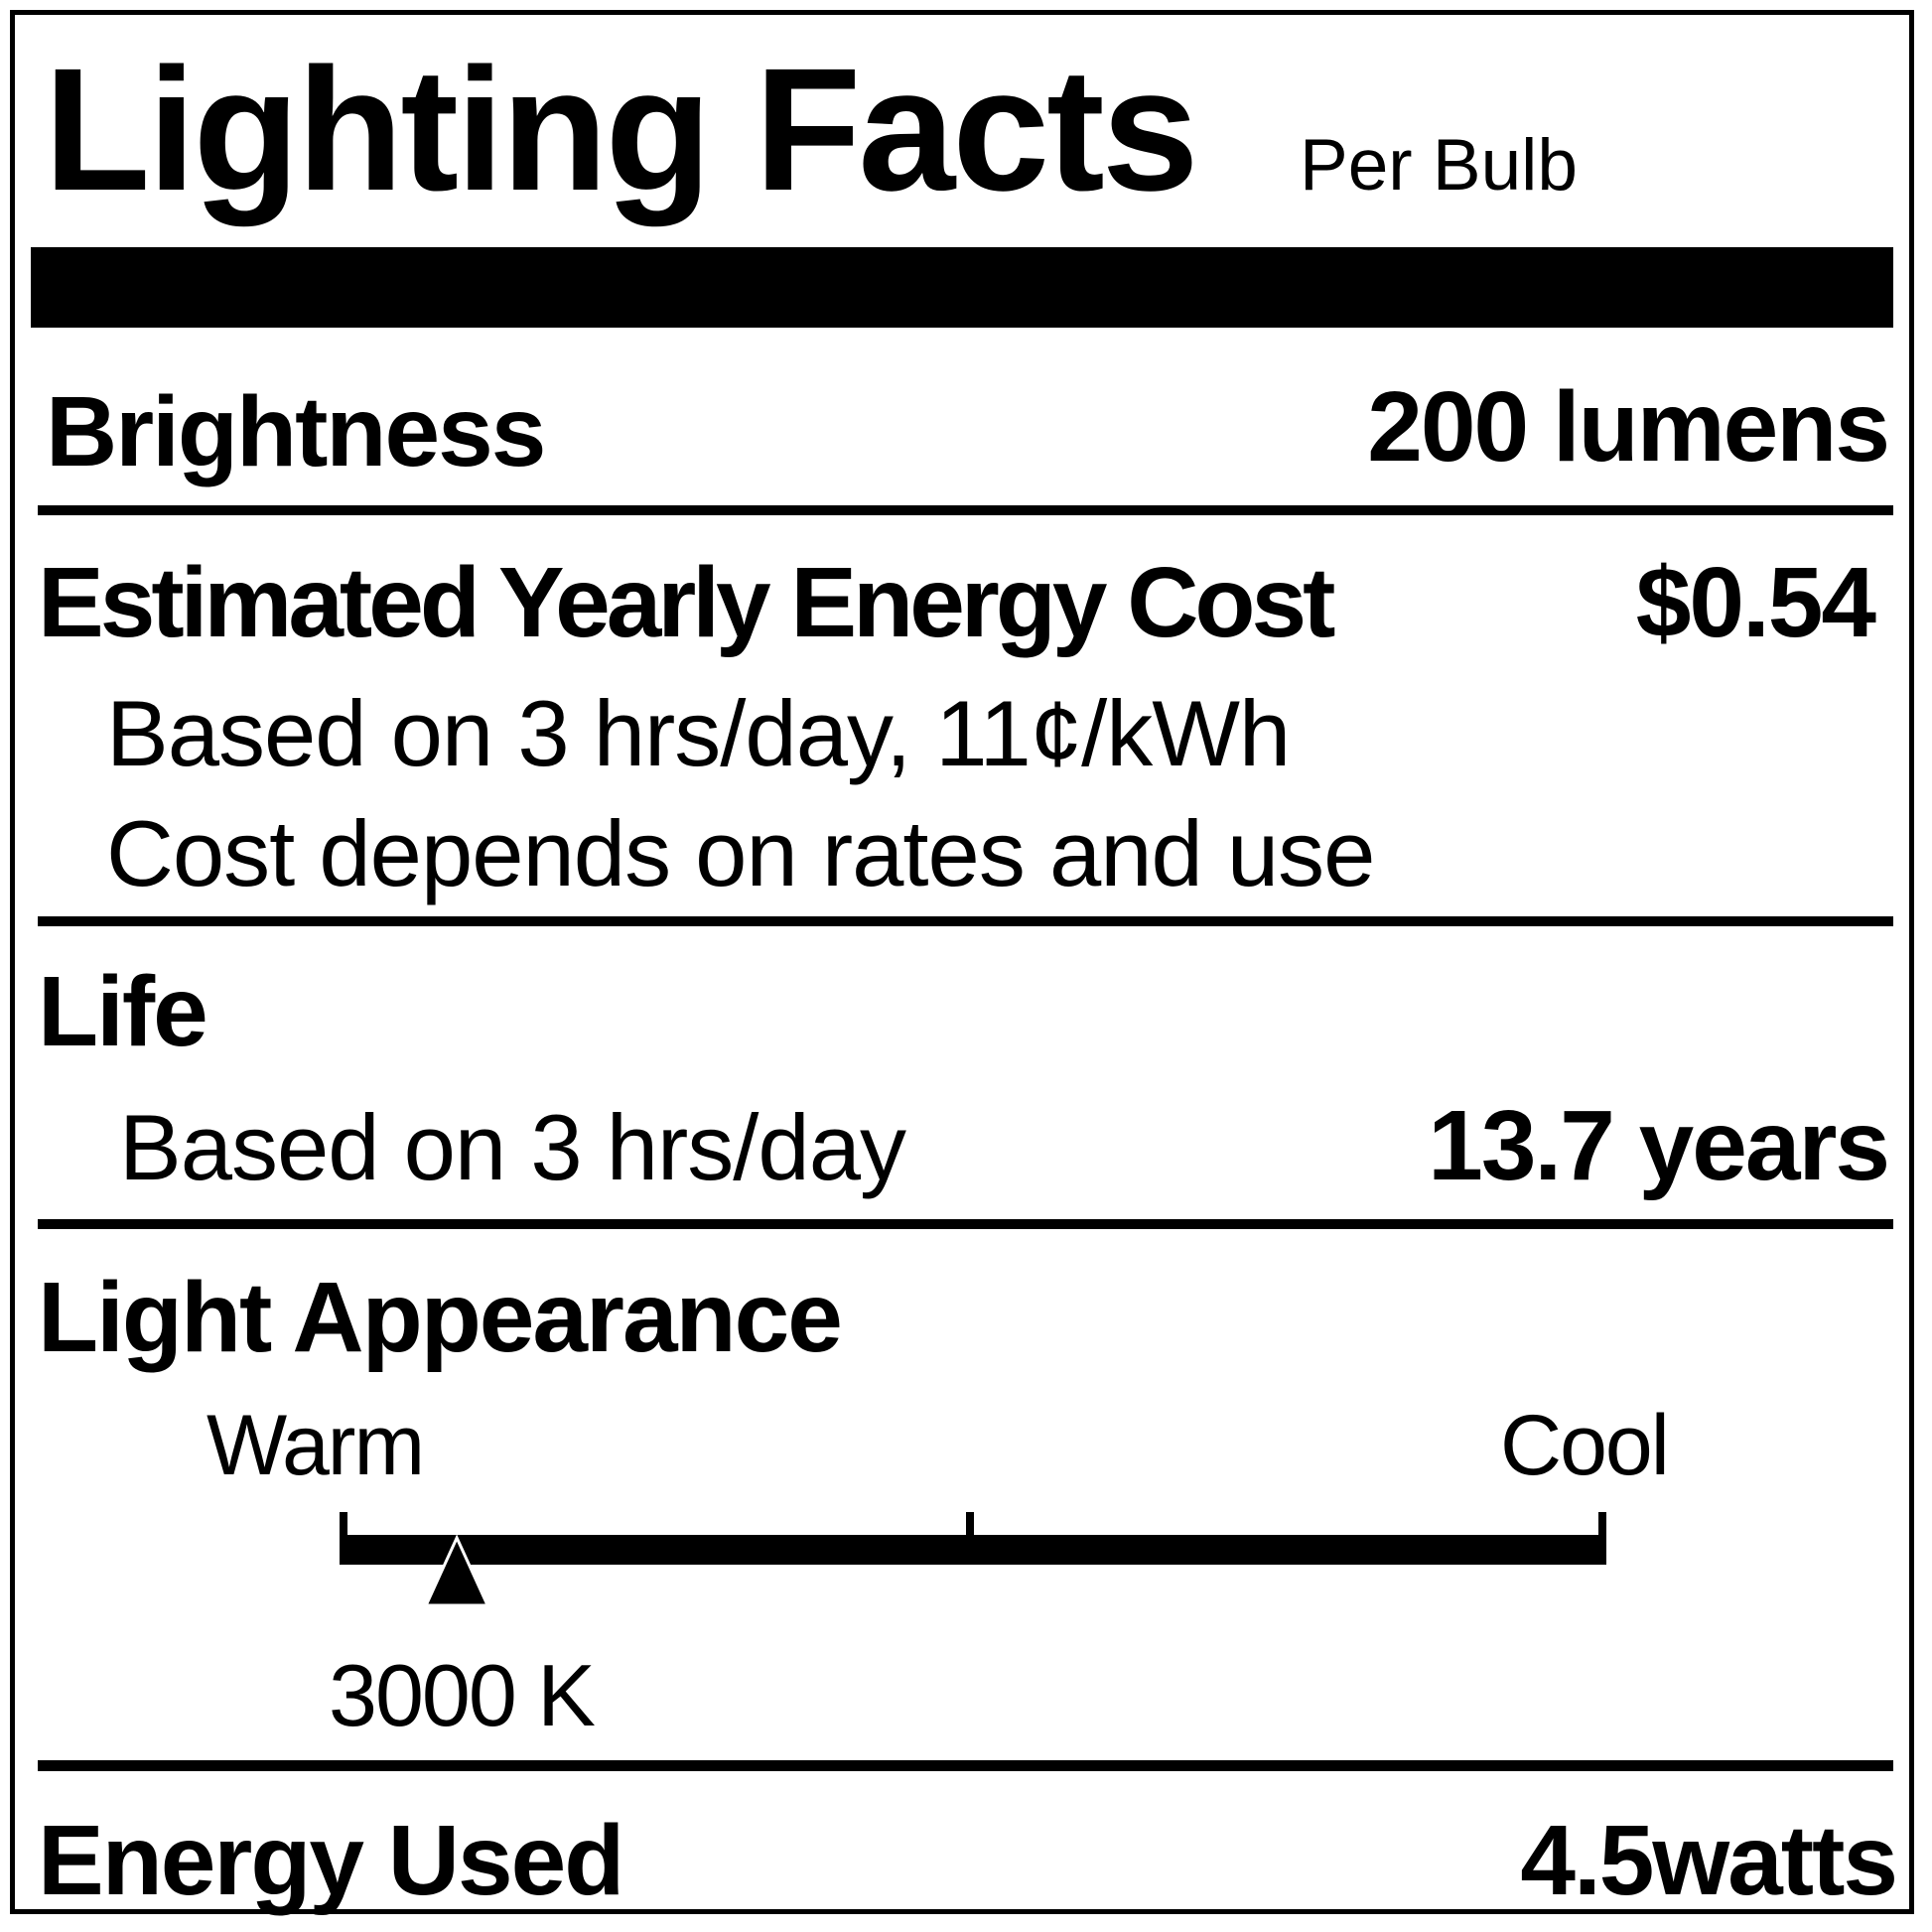  I want to click on life-note: Based on 3 hrs/day, so click(512, 1147).